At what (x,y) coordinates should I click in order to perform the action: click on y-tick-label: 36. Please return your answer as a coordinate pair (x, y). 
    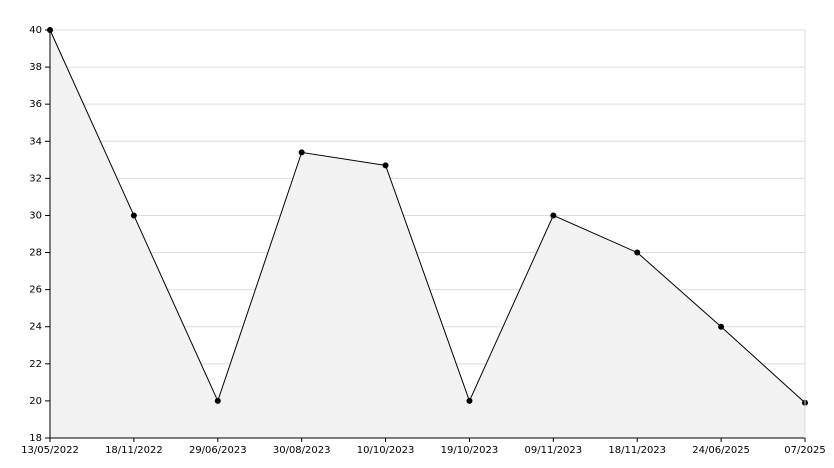
    Looking at the image, I should click on (35, 104).